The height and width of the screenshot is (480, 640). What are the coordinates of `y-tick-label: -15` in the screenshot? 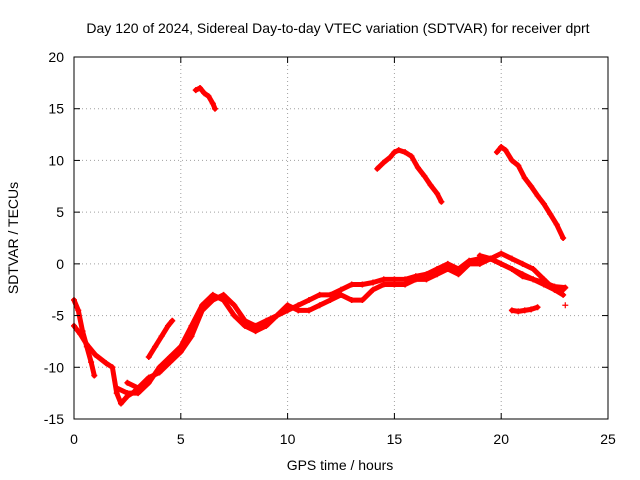 It's located at (54, 419).